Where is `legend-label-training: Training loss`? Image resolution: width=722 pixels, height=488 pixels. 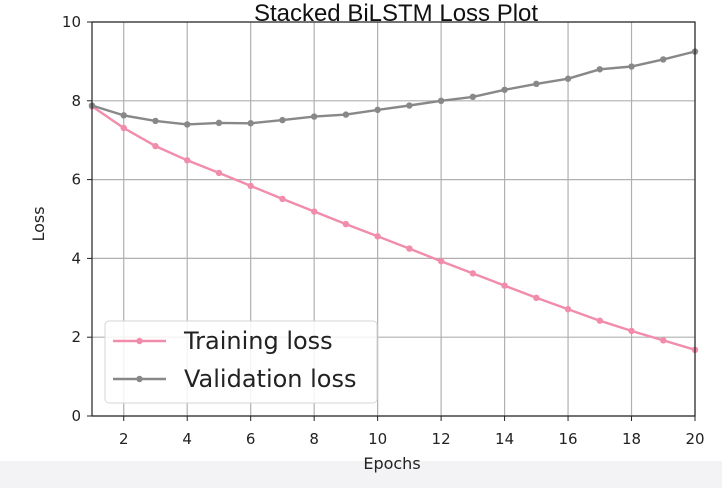
legend-label-training: Training loss is located at coordinates (258, 341).